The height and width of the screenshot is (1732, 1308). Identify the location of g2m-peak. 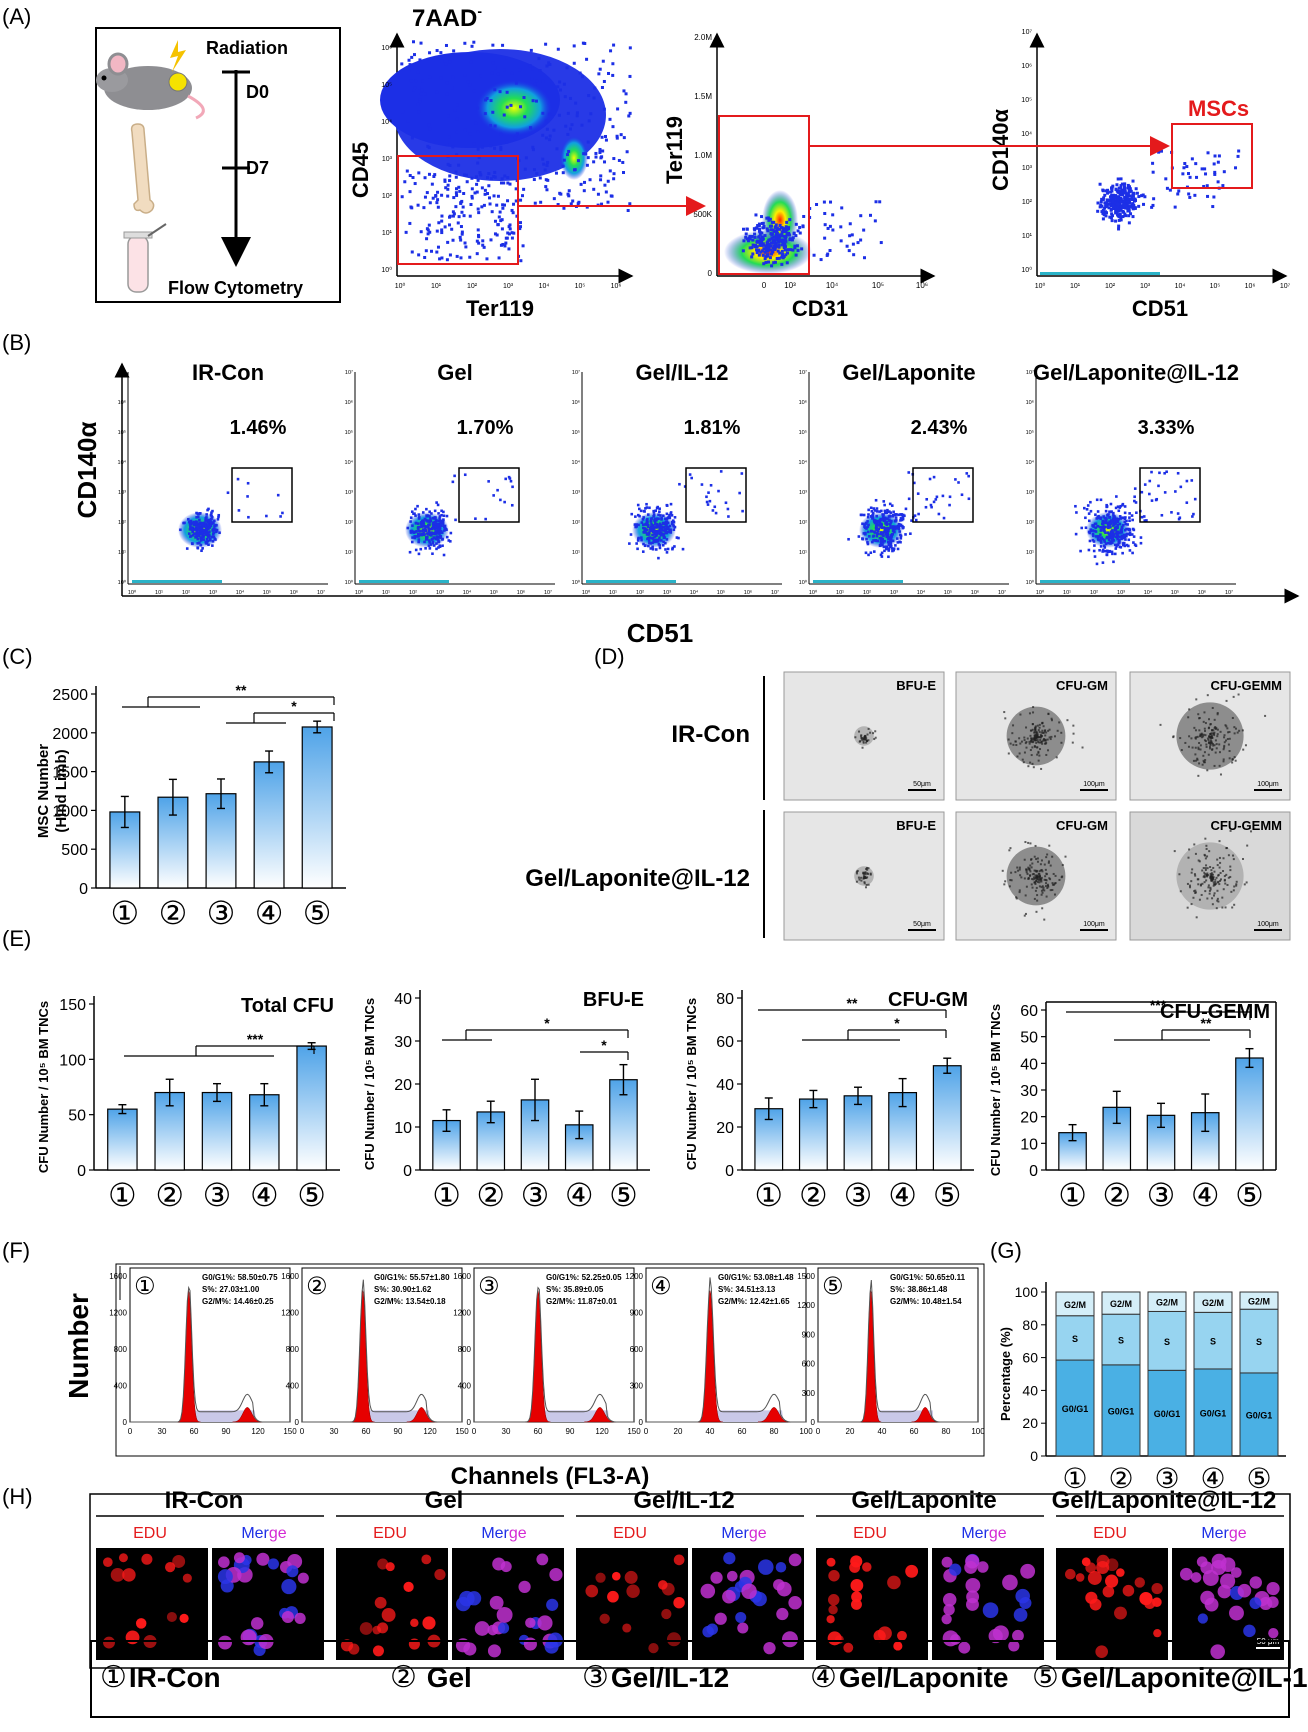
(599, 1415).